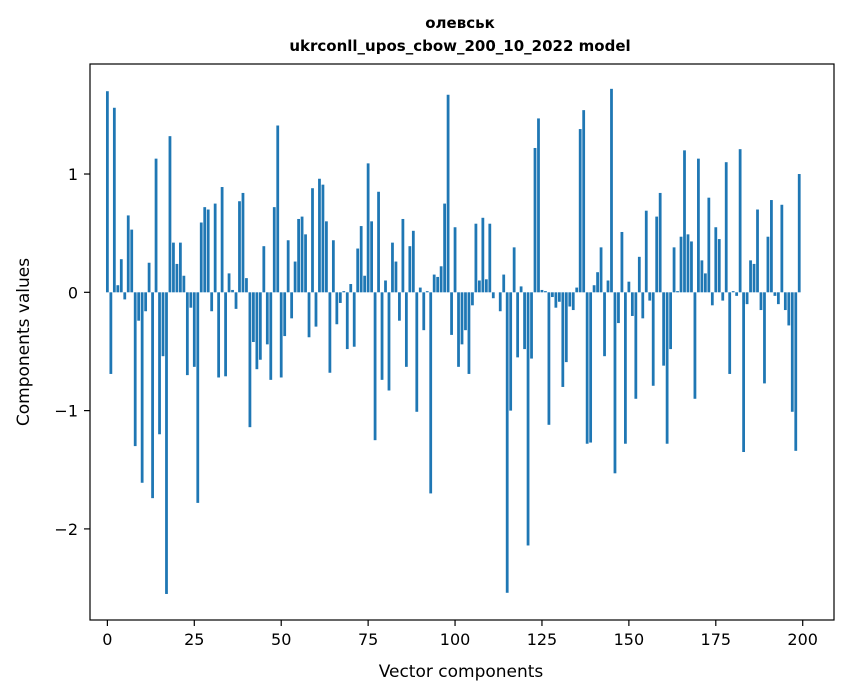  Describe the element at coordinates (802, 639) in the screenshot. I see `x-tick-label-200: 200` at that location.